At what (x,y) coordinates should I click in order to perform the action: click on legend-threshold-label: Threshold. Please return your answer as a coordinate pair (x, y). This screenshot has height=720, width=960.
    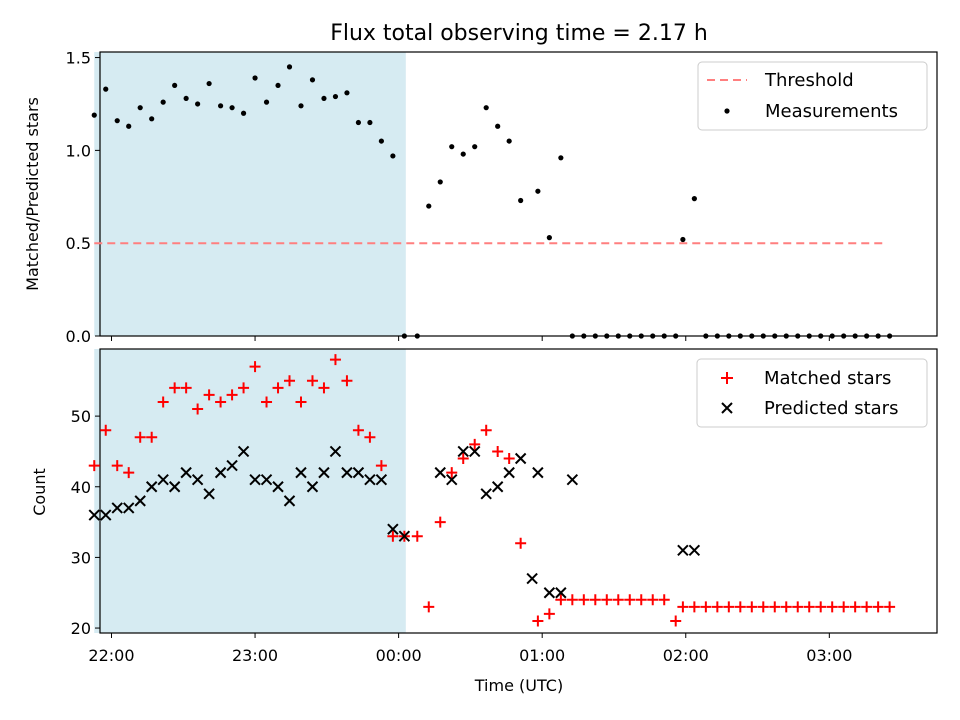
    Looking at the image, I should click on (809, 80).